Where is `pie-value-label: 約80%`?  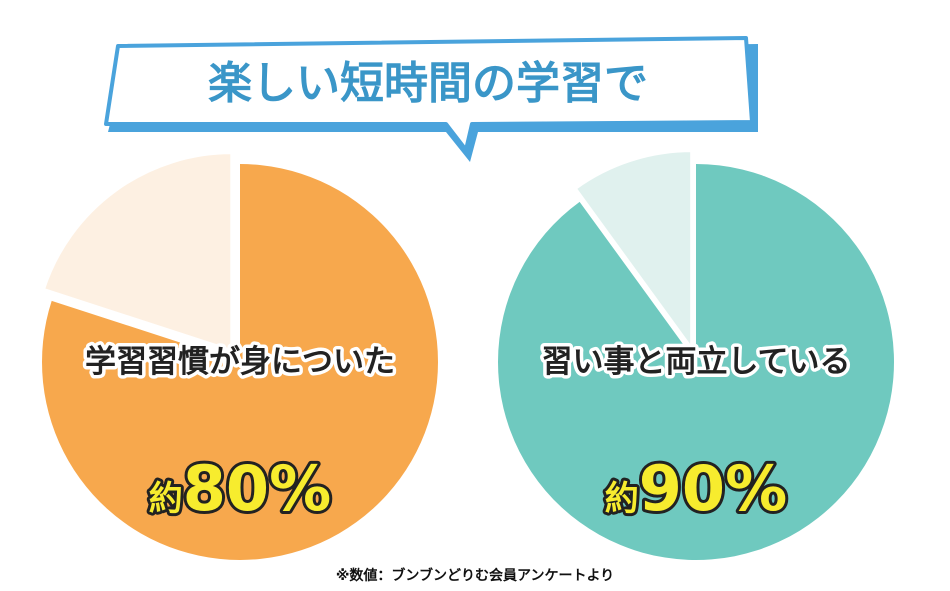 pie-value-label: 約80% is located at coordinates (240, 488).